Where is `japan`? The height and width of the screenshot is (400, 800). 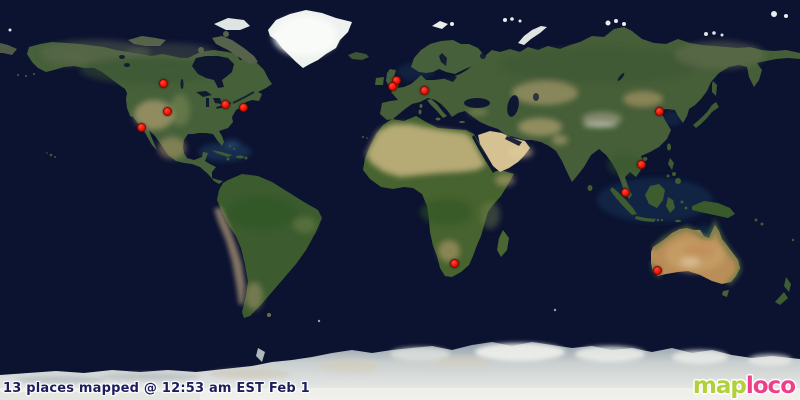
japan is located at coordinates (706, 115).